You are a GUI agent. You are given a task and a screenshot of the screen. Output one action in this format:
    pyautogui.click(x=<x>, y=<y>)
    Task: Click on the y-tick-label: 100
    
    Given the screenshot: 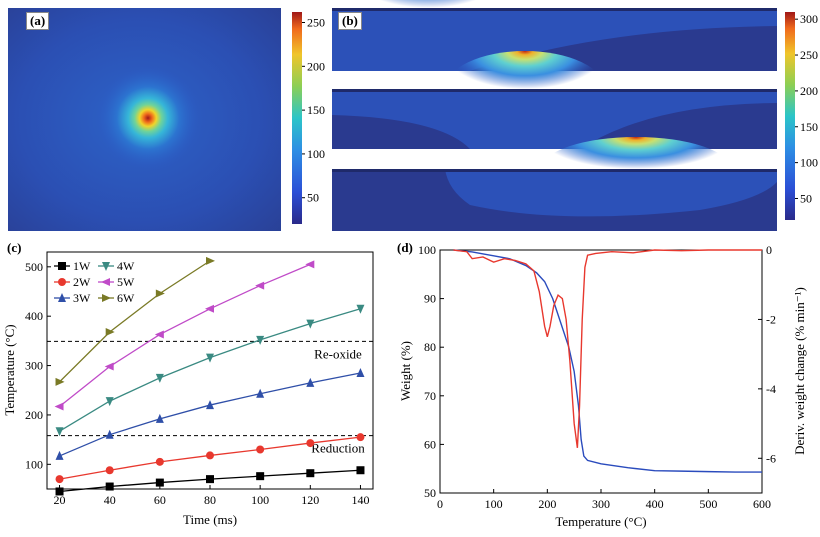 What is the action you would take?
    pyautogui.click(x=427, y=250)
    